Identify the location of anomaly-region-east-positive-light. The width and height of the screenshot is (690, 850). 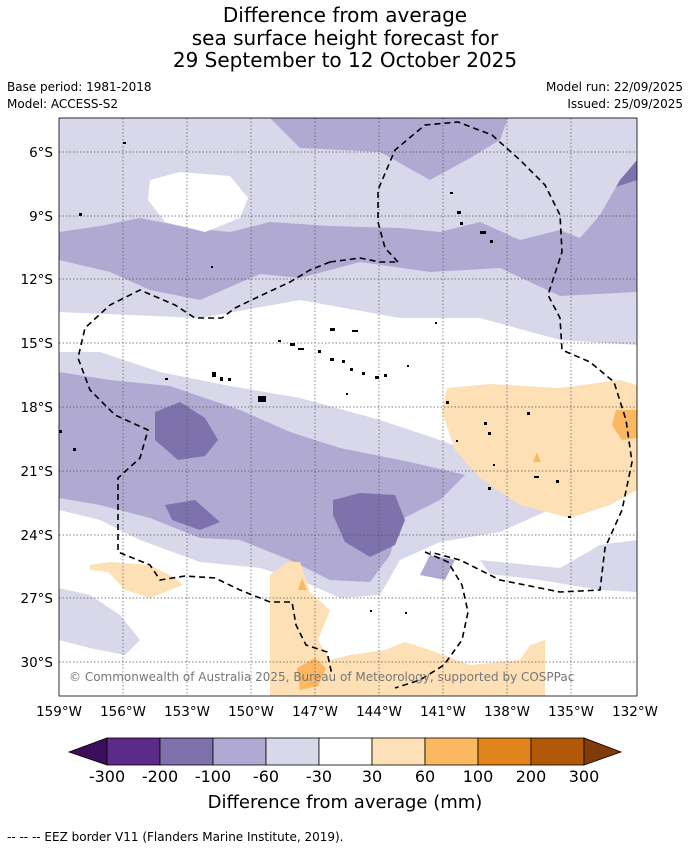
(539, 449).